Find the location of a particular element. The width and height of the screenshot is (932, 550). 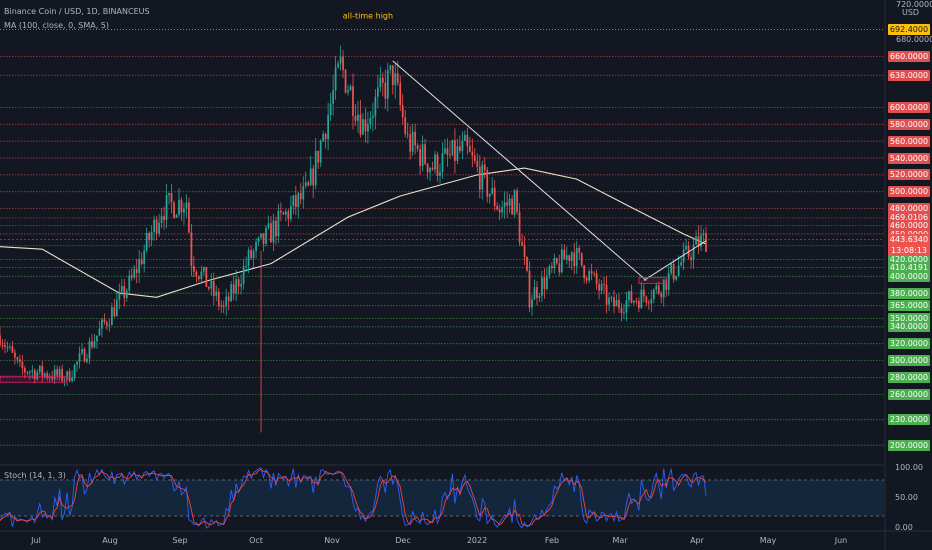

time-axis-tick: Aug is located at coordinates (110, 540).